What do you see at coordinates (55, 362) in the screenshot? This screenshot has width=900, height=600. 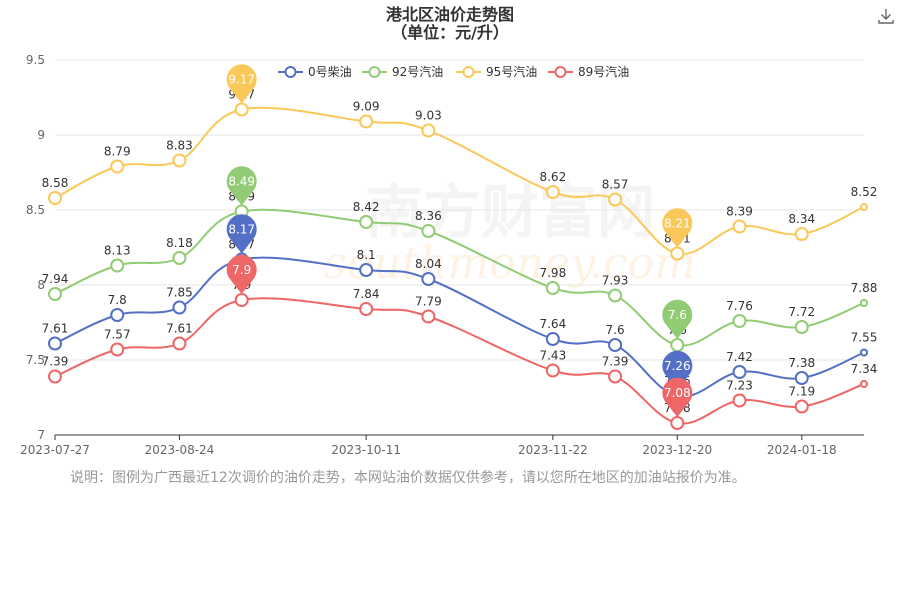 I see `data-label: 7.39` at bounding box center [55, 362].